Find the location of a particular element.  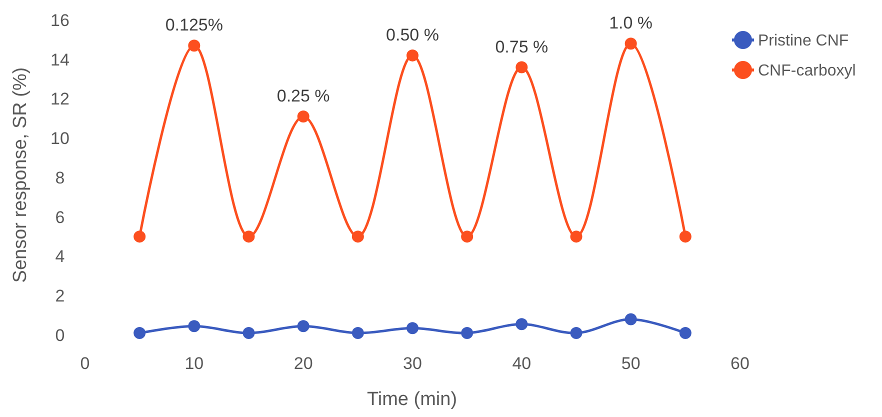

y-axis-title: Sensor response, SR (%) is located at coordinates (20, 175).